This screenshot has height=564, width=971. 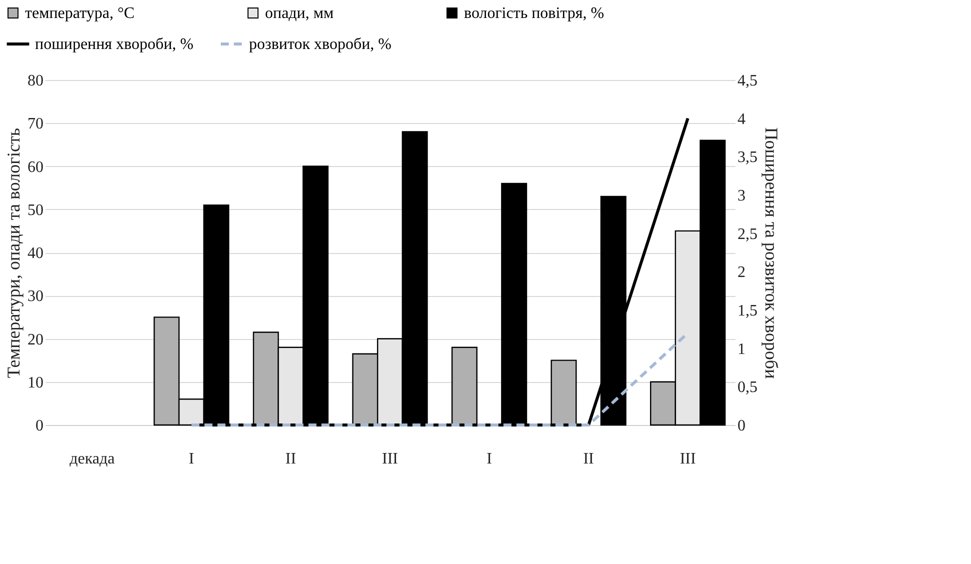 I want to click on y2-axis-title: Поширення та розвиток хвороби, so click(x=772, y=253).